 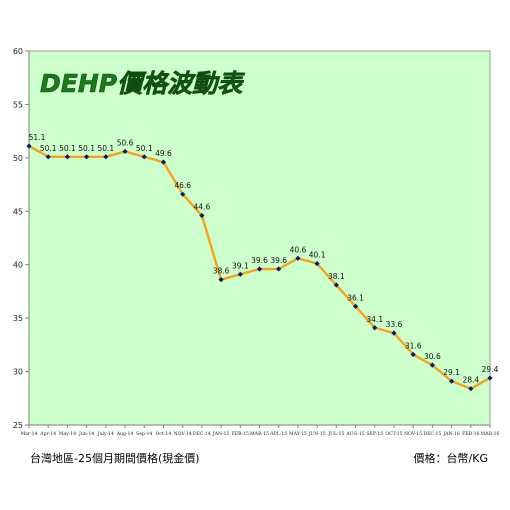 I want to click on x-tick-label: MAY-15, so click(x=298, y=434).